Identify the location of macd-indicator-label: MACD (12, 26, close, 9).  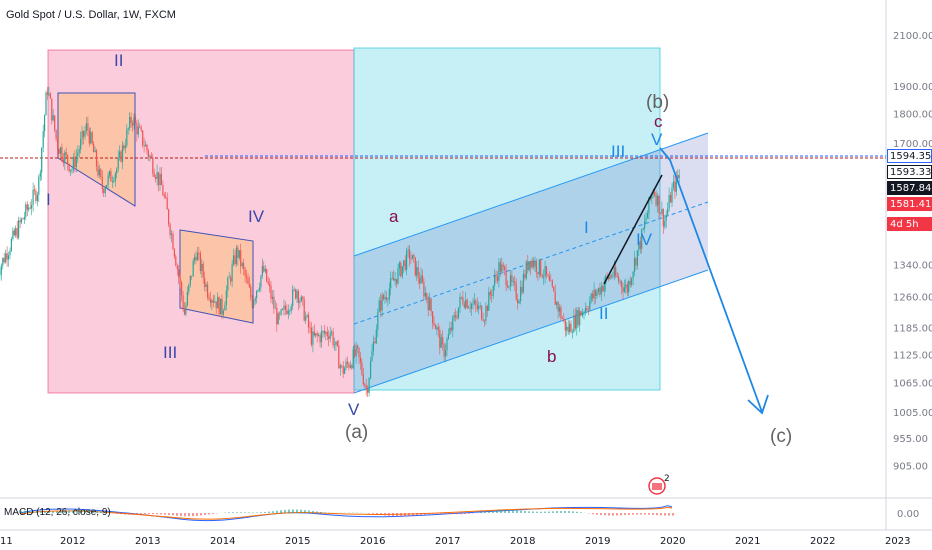
(57, 512).